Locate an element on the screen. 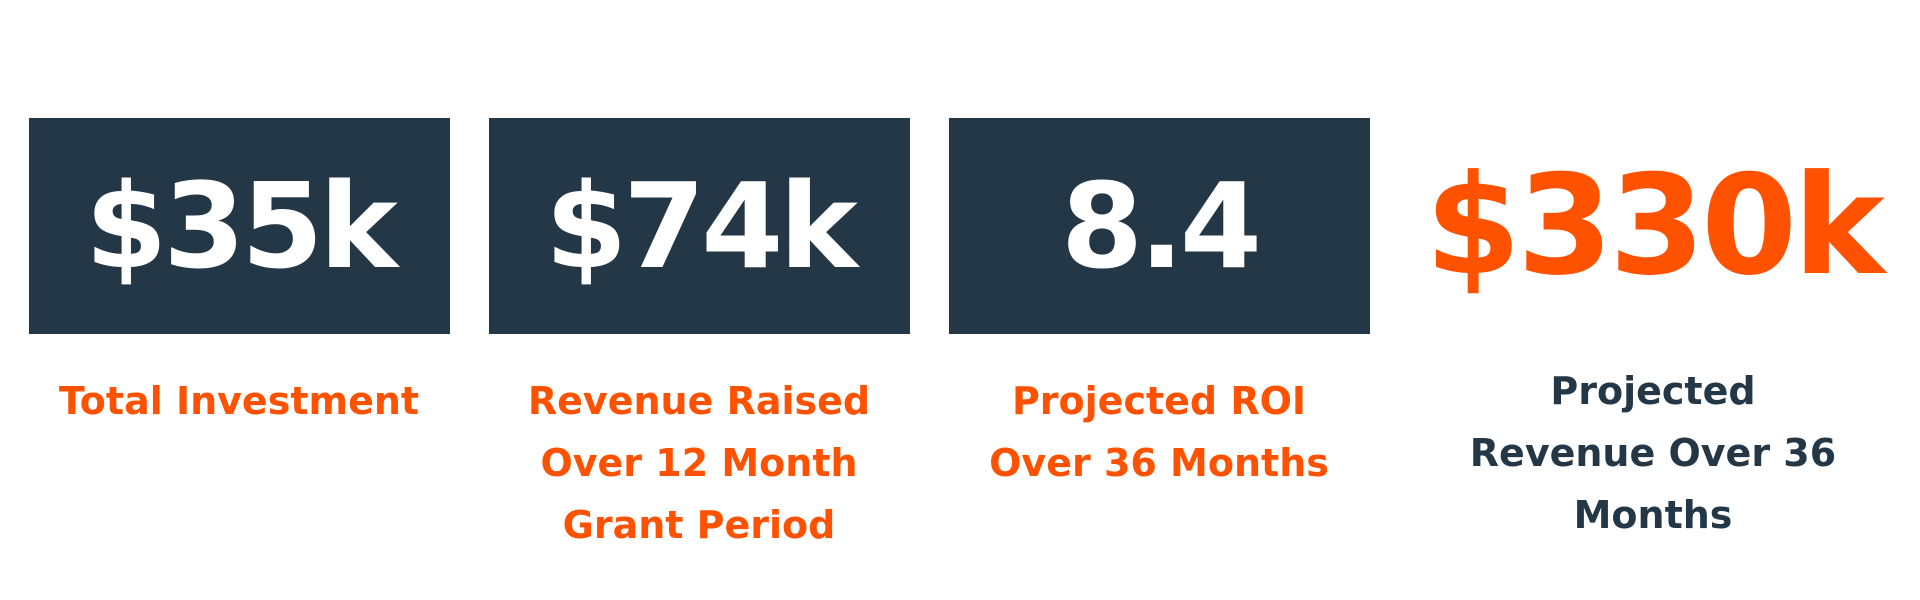 This screenshot has height=600, width=1920. stat-value: 8.4 is located at coordinates (1161, 226).